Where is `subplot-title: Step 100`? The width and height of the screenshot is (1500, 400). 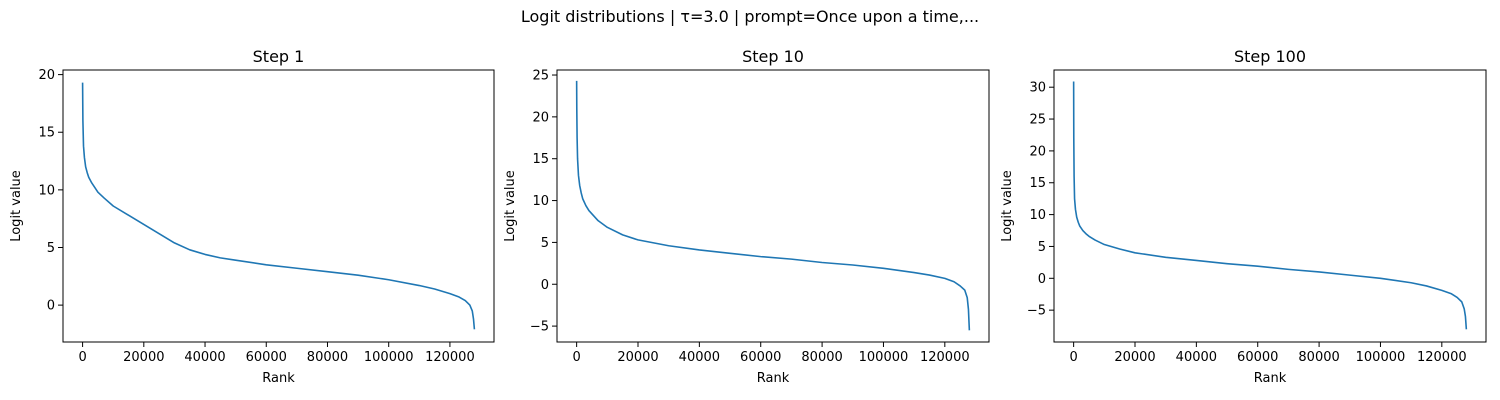
subplot-title: Step 100 is located at coordinates (1270, 56).